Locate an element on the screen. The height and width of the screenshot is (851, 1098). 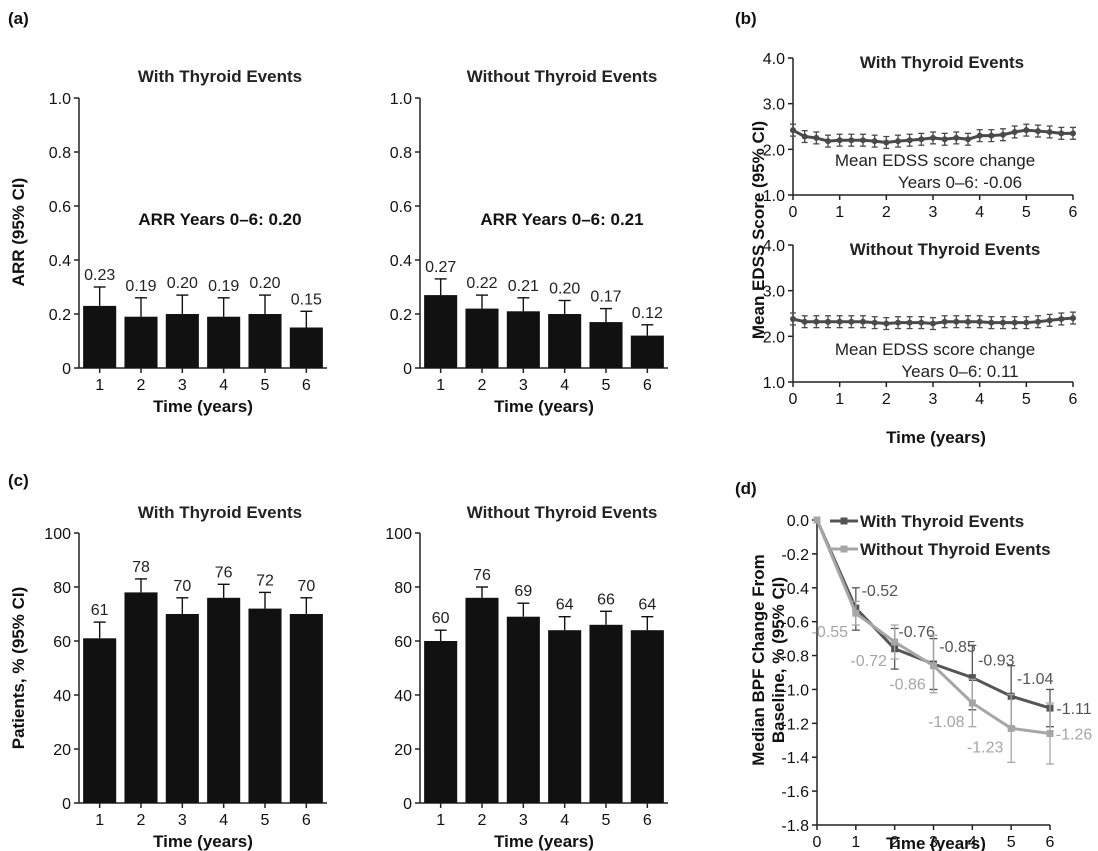
y-tick-label: 3.0 is located at coordinates (774, 292).